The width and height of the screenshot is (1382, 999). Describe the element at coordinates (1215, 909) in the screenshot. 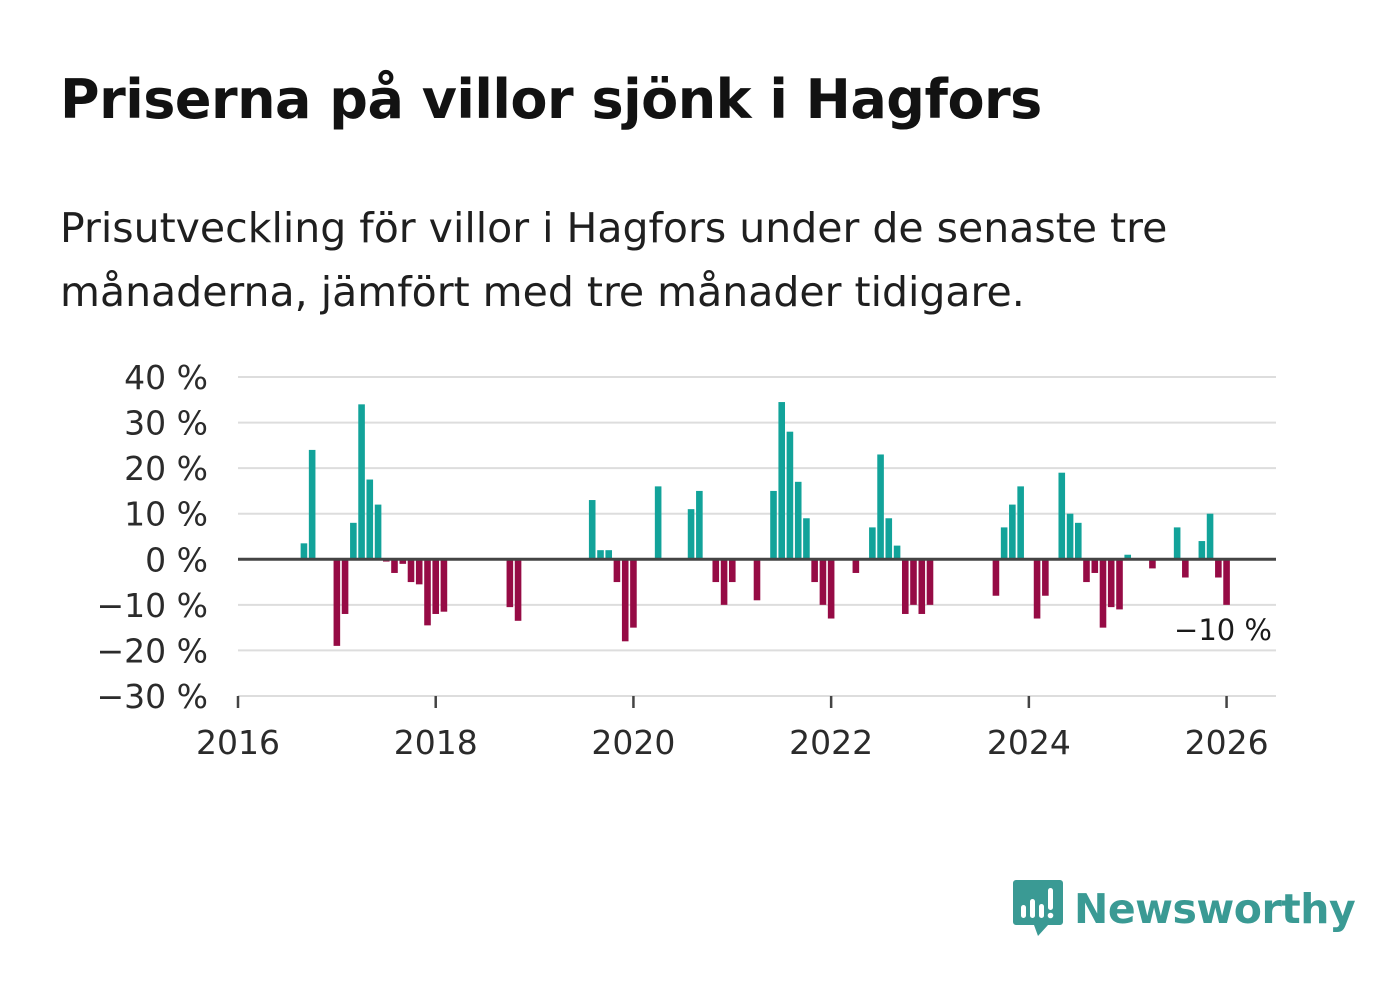

I see `newsworthy-logo-text: Newsworthy` at that location.